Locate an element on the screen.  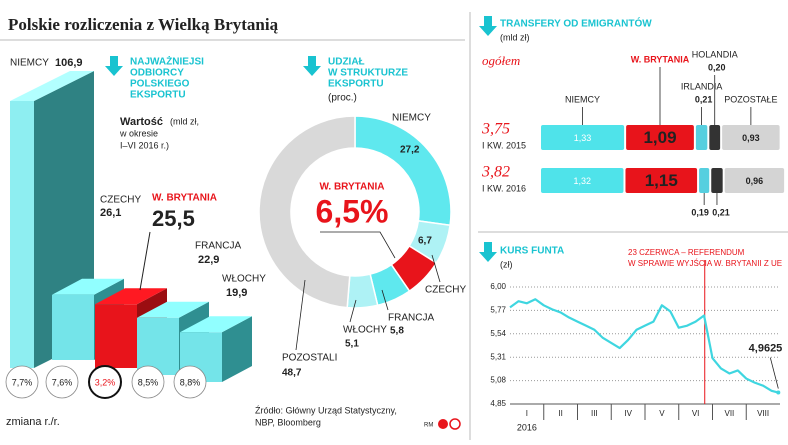
credit: RM is located at coordinates (428, 426).